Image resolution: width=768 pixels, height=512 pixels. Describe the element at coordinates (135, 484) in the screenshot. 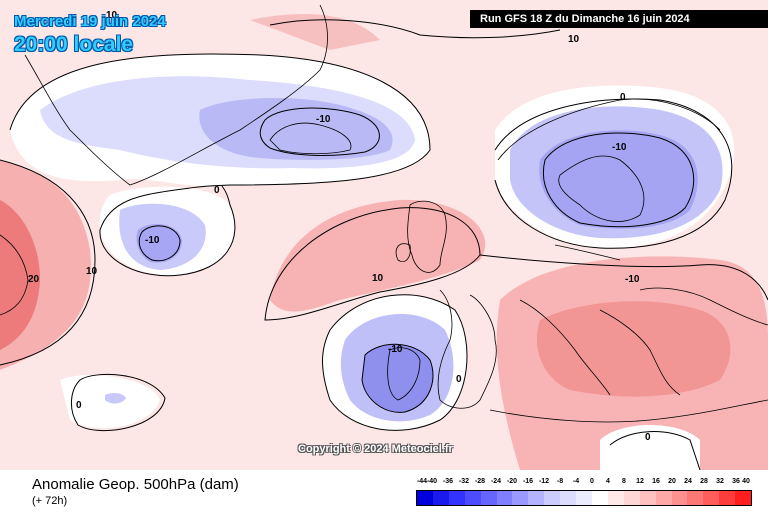

I see `parameter-title: Anomalie Geop. 500hPa (dam)` at that location.